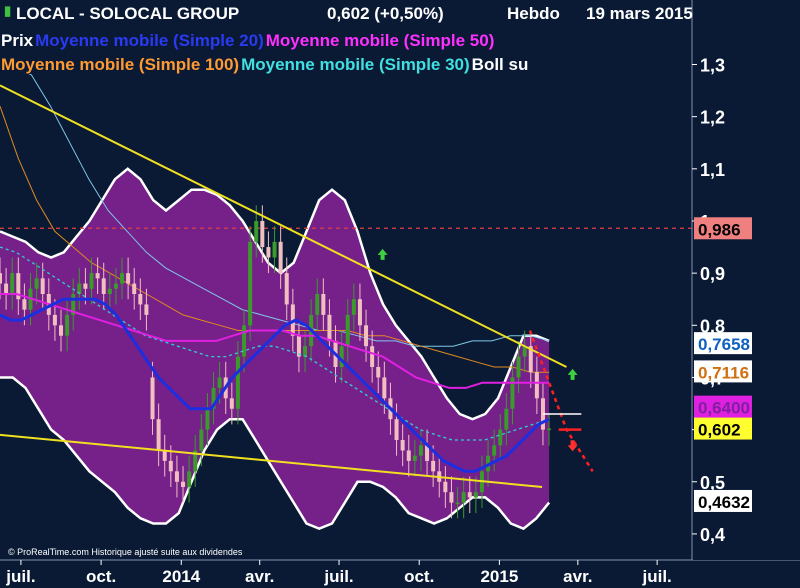 This screenshot has height=588, width=800. What do you see at coordinates (712, 535) in the screenshot?
I see `y-tick-label: 0,4` at bounding box center [712, 535].